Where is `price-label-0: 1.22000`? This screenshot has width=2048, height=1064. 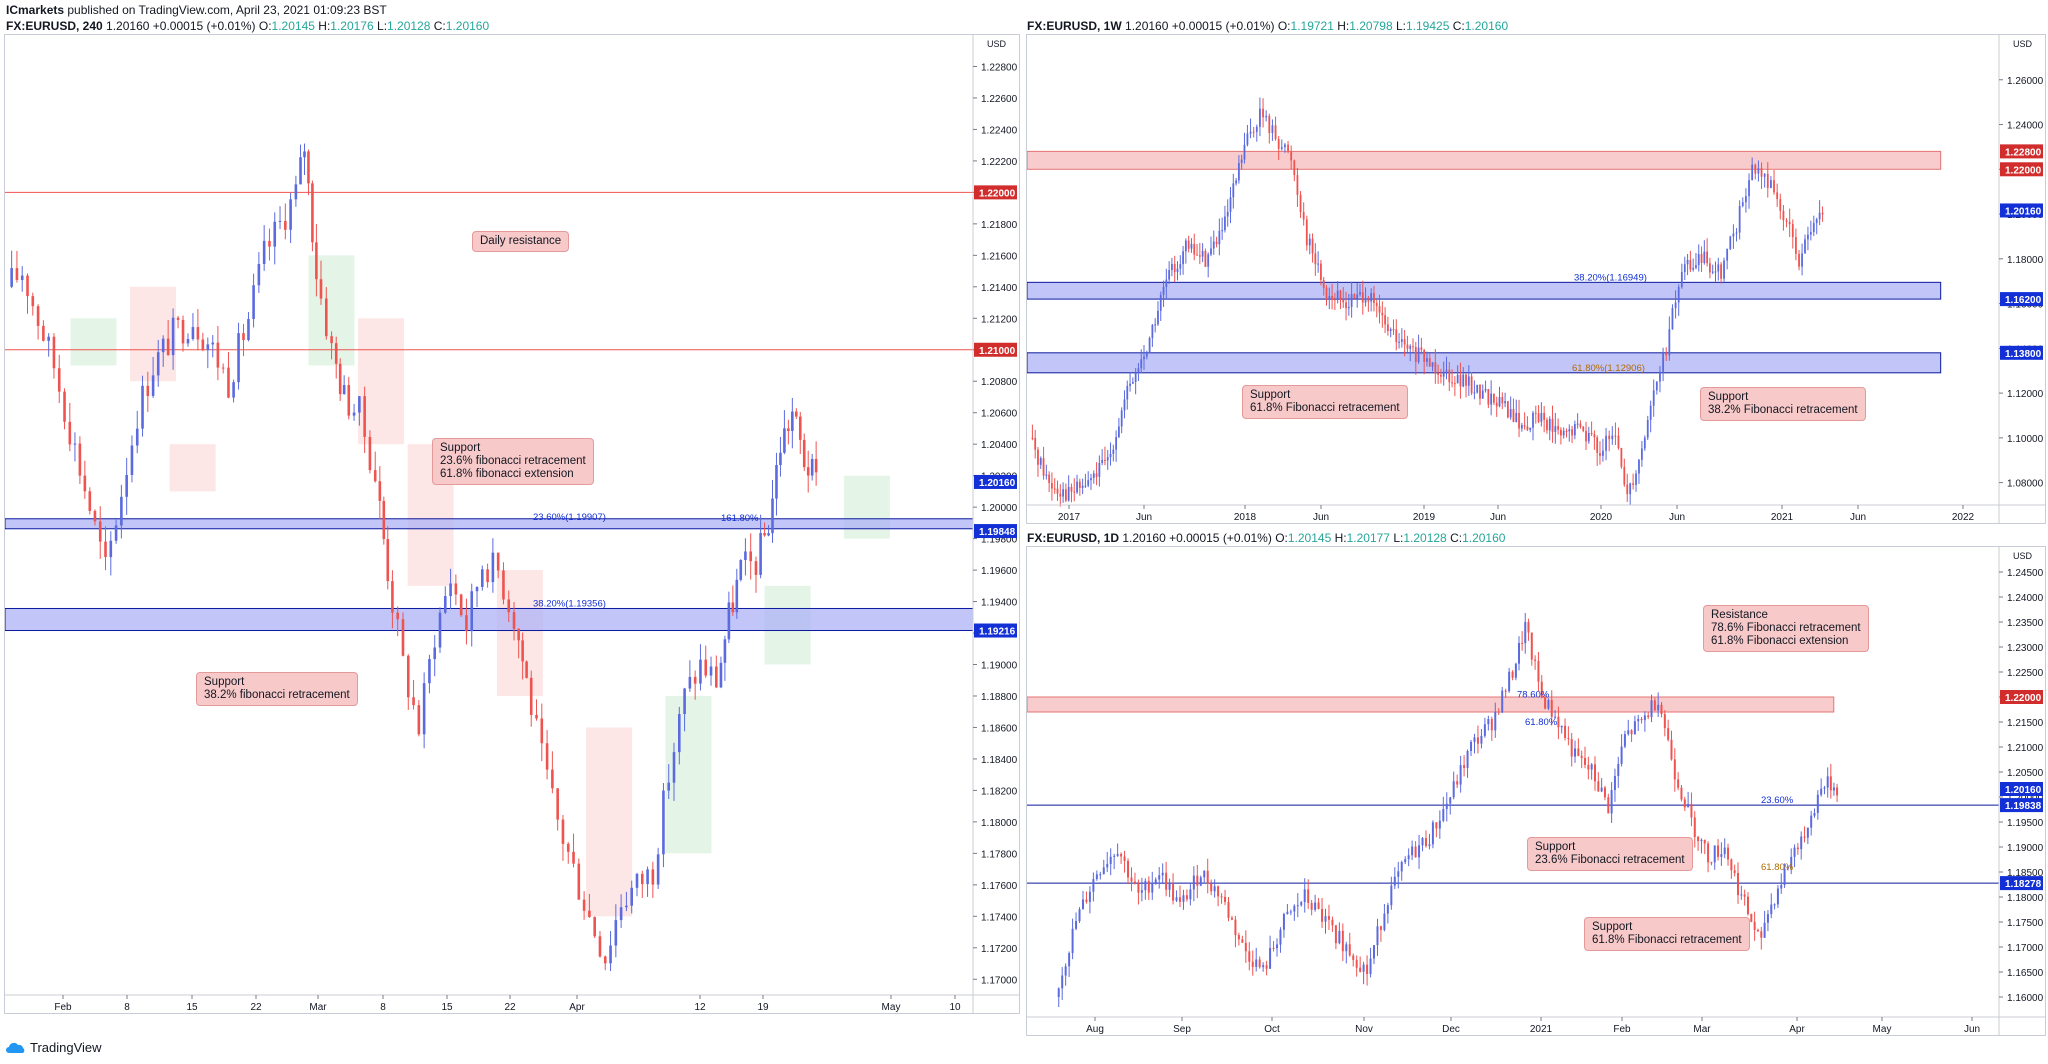
price-label-0: 1.22000 is located at coordinates (2023, 698).